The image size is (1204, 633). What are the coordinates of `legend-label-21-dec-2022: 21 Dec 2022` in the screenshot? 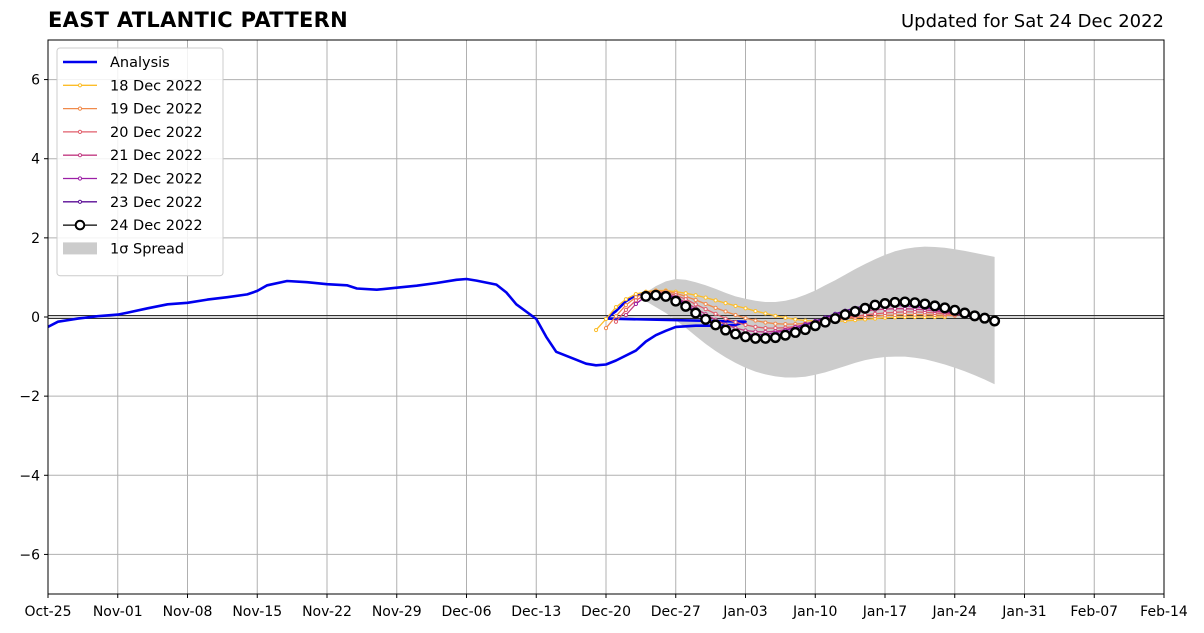 It's located at (156, 156).